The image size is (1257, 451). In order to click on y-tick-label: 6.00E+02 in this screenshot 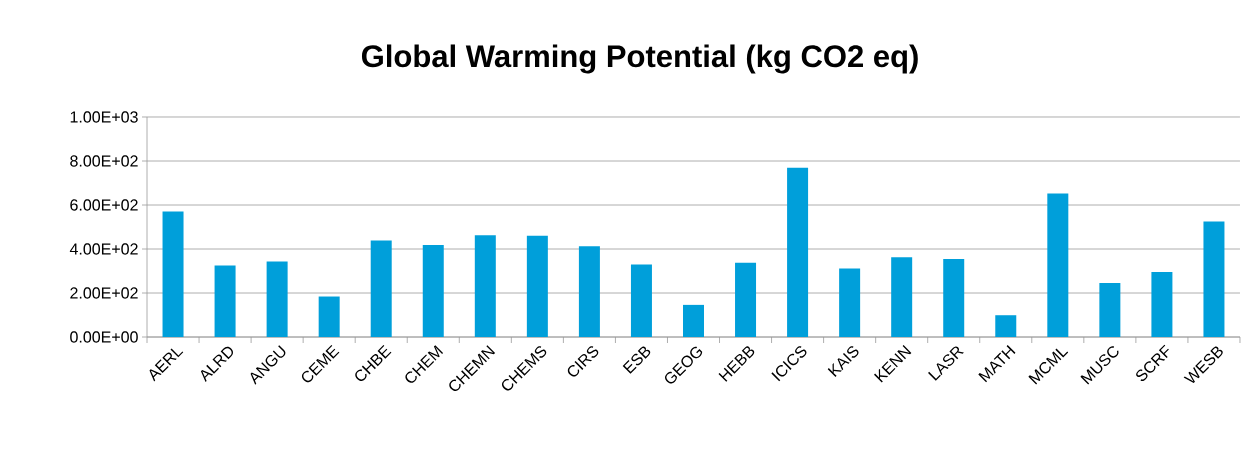, I will do `click(104, 205)`.